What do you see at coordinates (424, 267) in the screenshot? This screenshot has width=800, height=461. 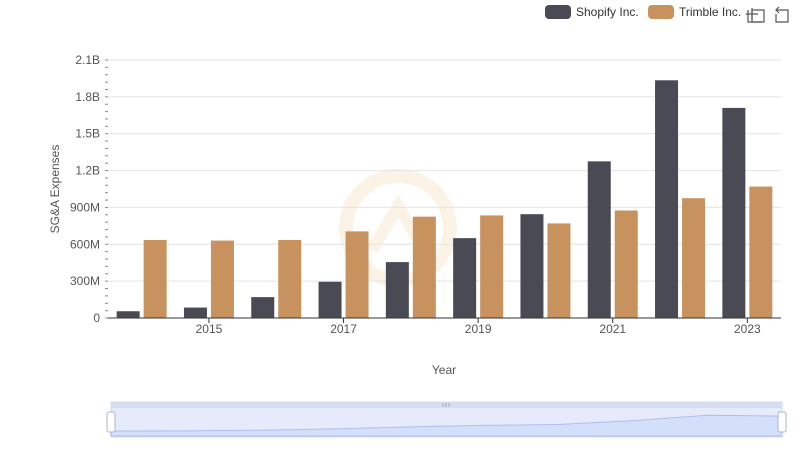 I see `bar-trimble-2018` at bounding box center [424, 267].